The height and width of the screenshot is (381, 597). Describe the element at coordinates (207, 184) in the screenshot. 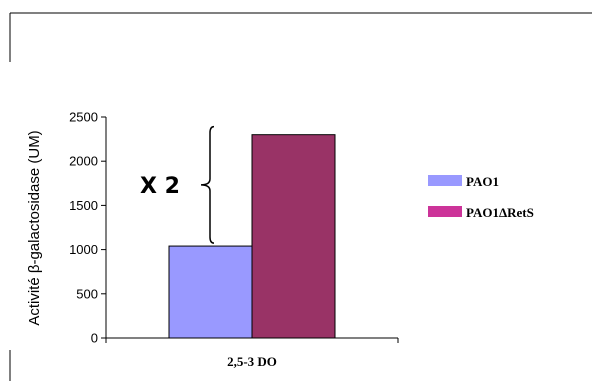

I see `fold-change-brace` at that location.